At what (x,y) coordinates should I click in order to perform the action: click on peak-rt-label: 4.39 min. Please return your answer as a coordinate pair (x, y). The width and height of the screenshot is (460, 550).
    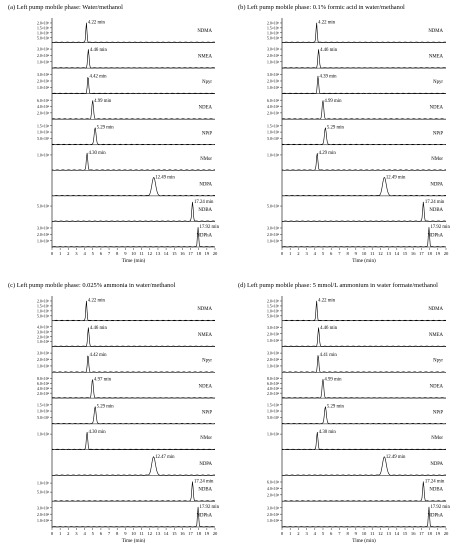
    Looking at the image, I should click on (328, 76).